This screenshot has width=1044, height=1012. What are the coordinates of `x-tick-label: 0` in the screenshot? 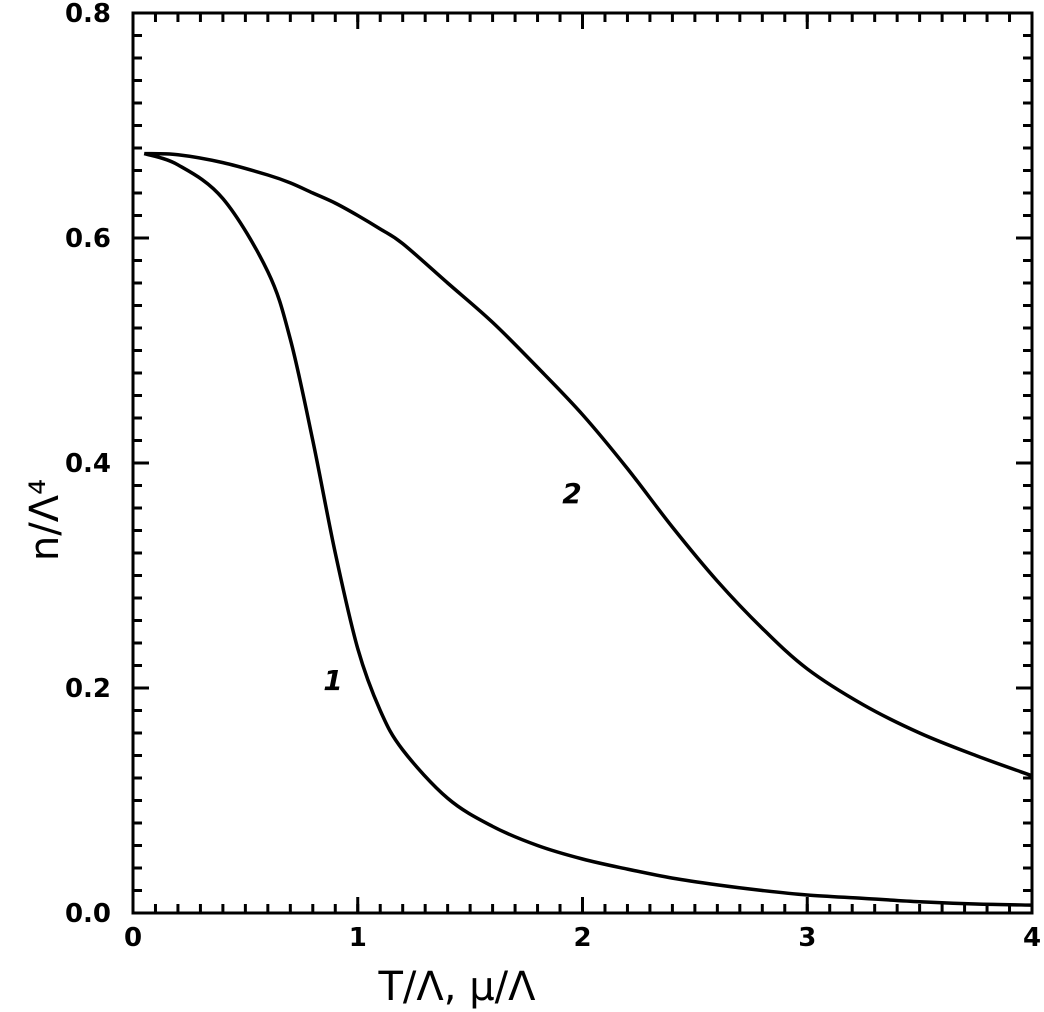 It's located at (133, 938).